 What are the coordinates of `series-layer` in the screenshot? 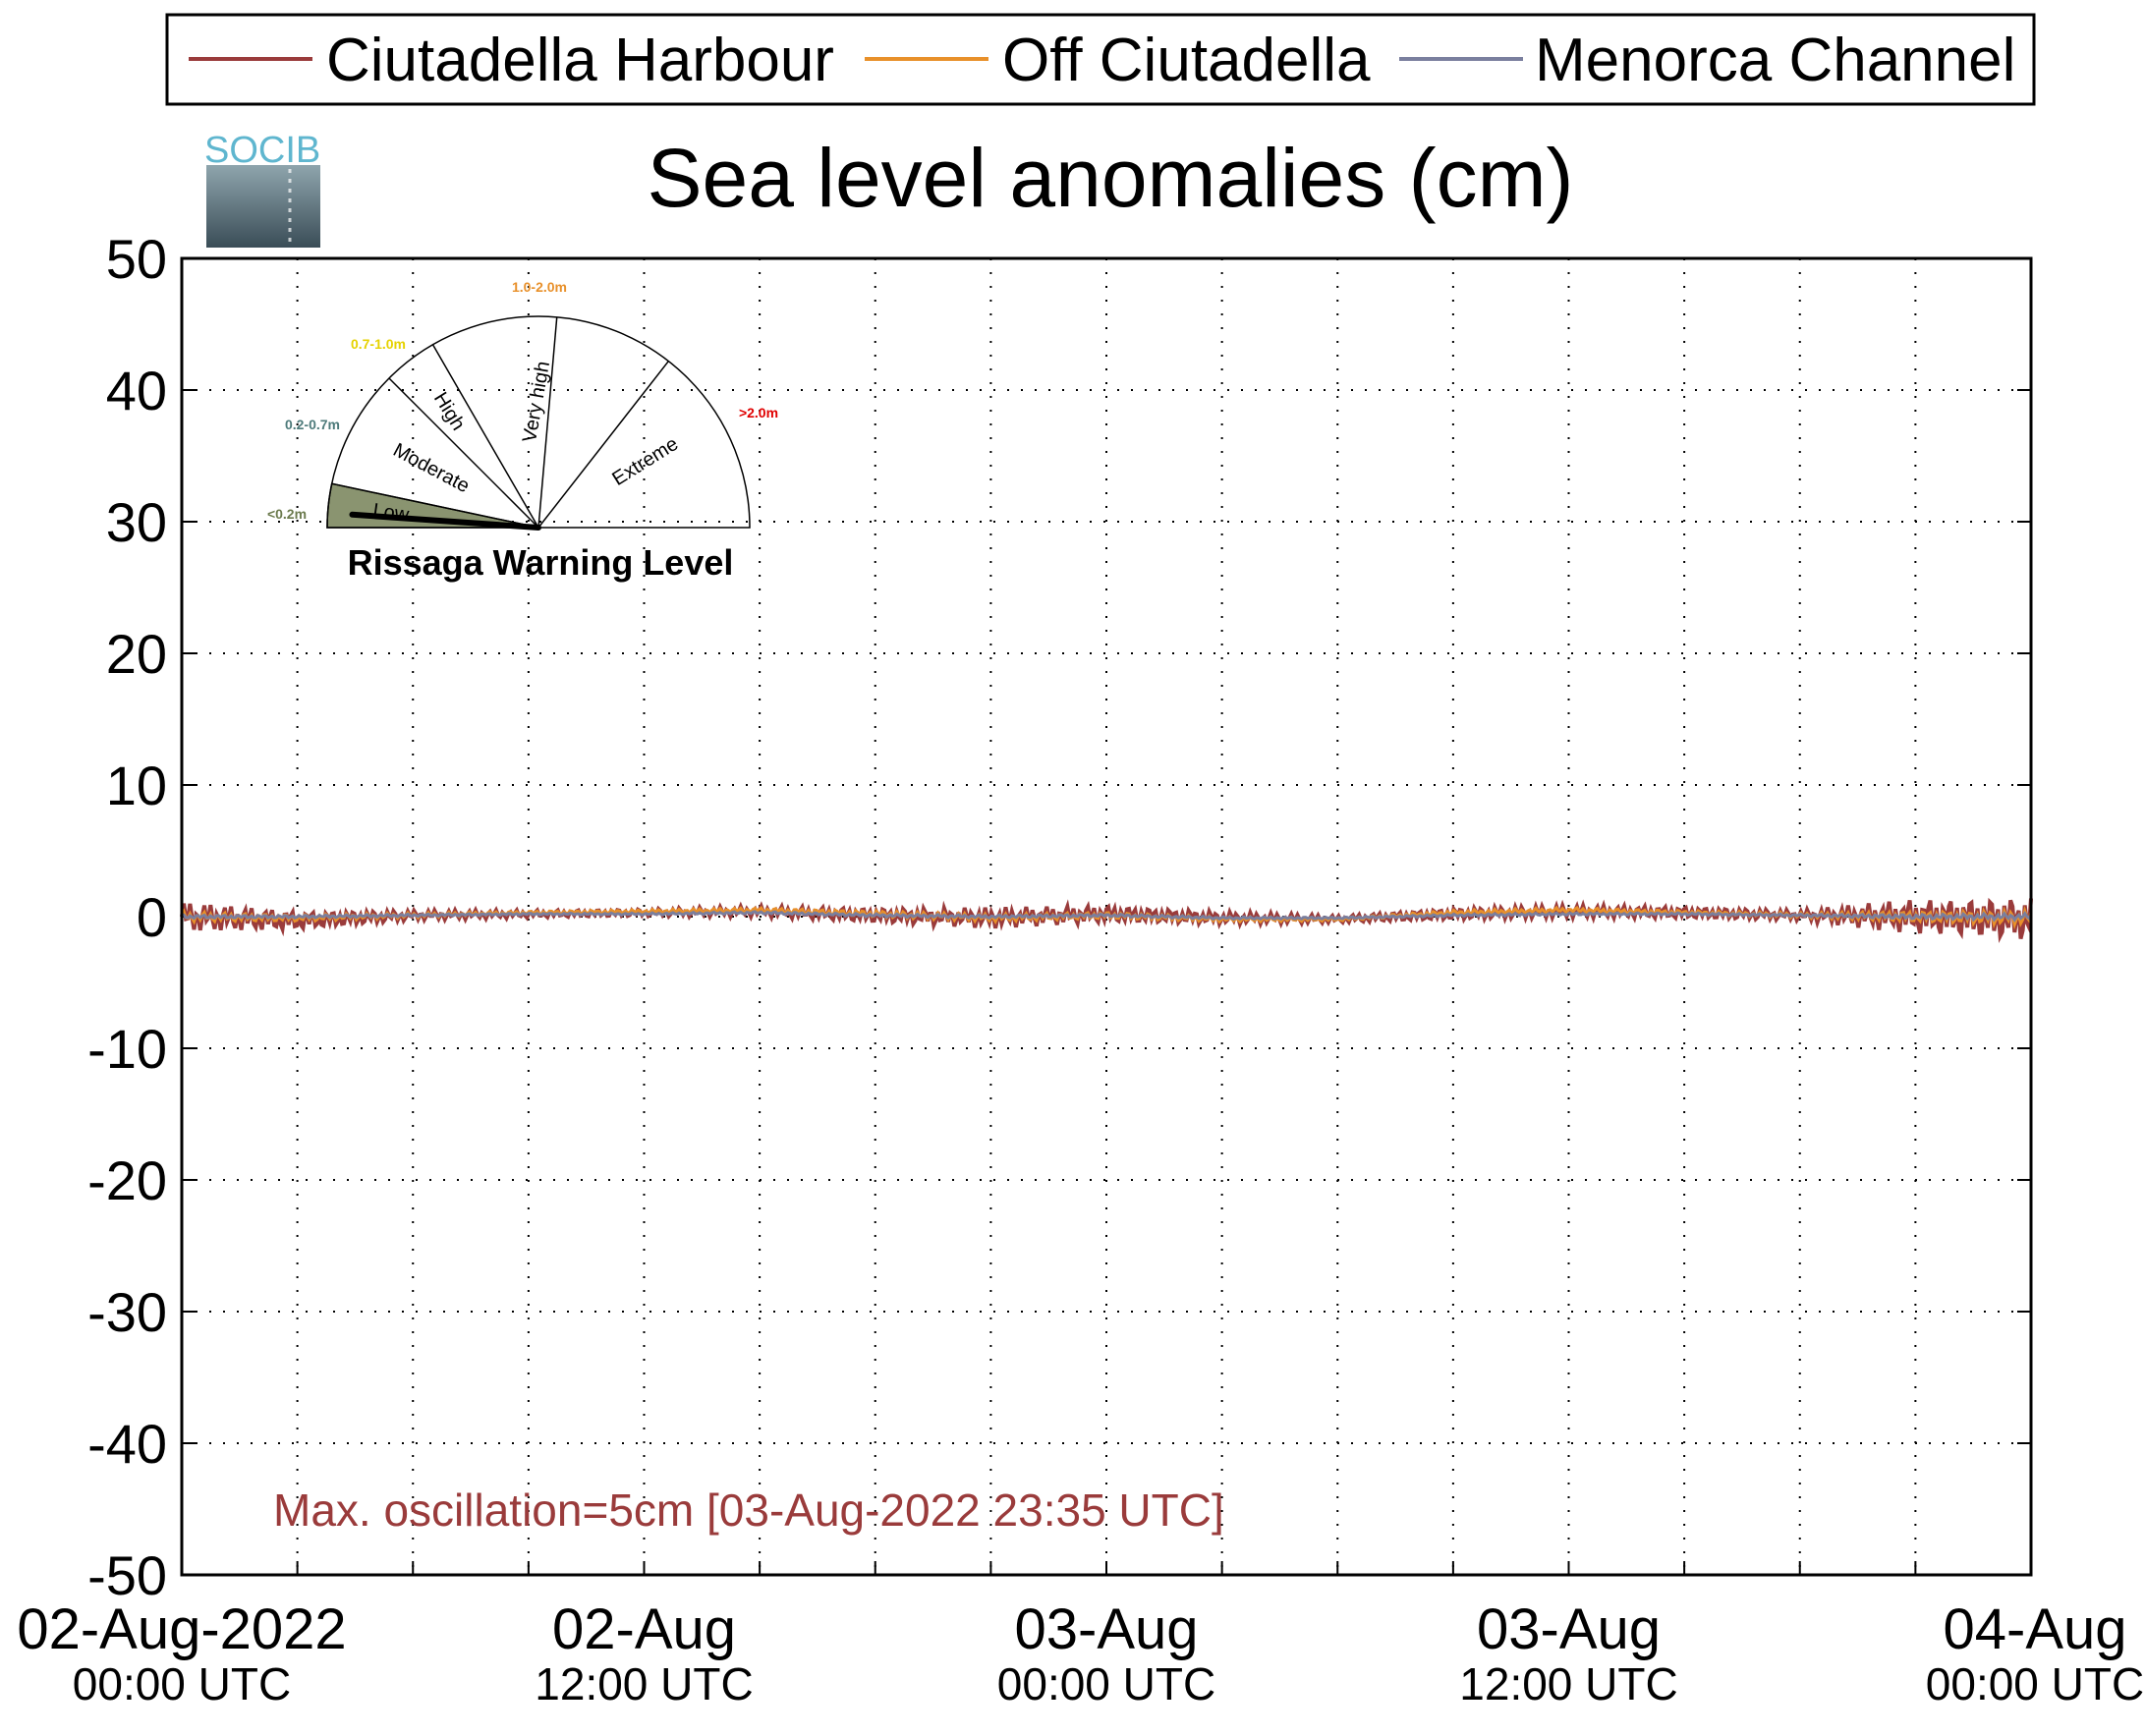 It's located at (1106, 920).